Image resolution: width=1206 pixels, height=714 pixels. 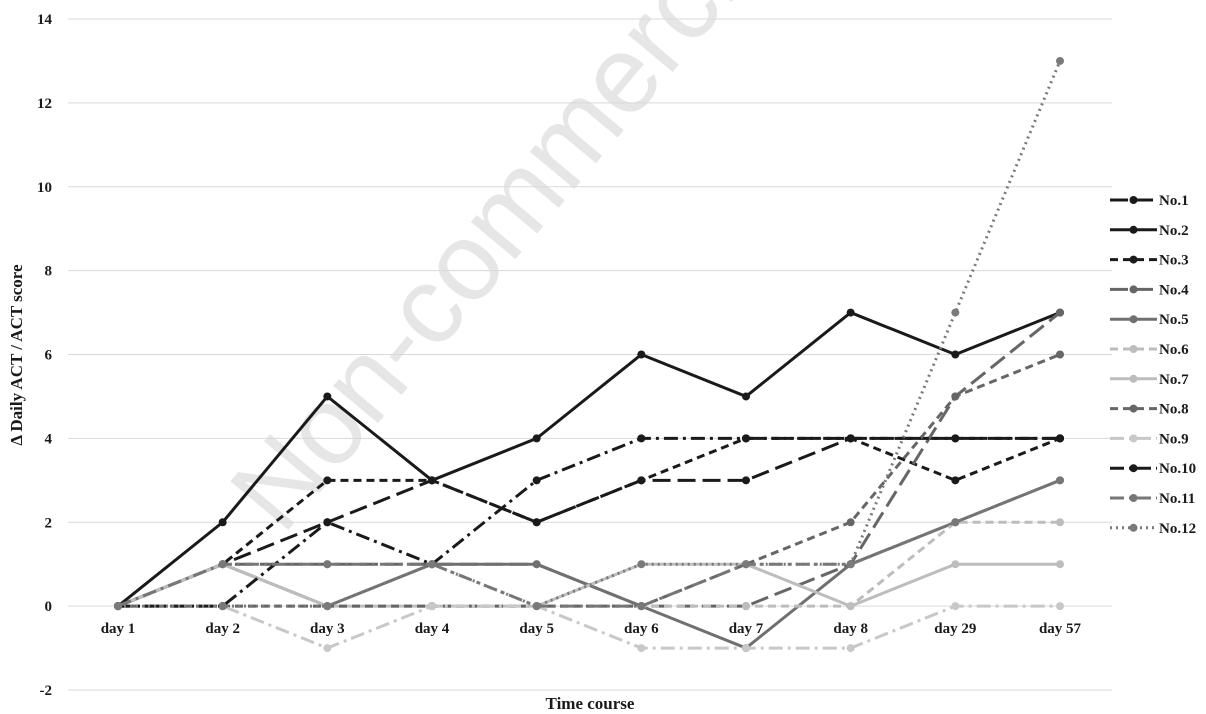 I want to click on legend-item: No.6, so click(x=1149, y=350).